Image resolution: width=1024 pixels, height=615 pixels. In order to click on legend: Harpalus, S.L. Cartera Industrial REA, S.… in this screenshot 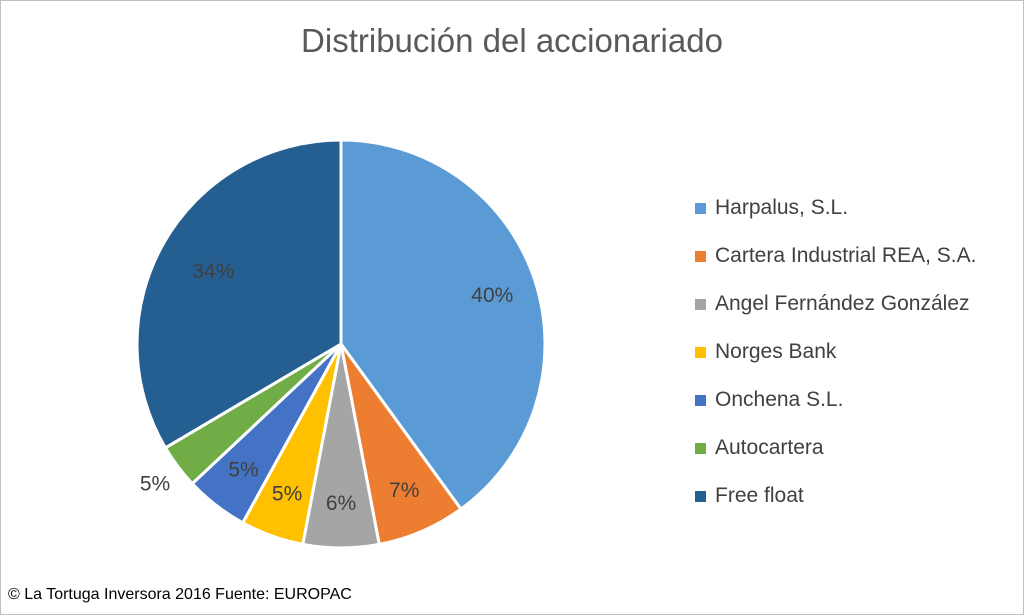, I will do `click(835, 352)`.